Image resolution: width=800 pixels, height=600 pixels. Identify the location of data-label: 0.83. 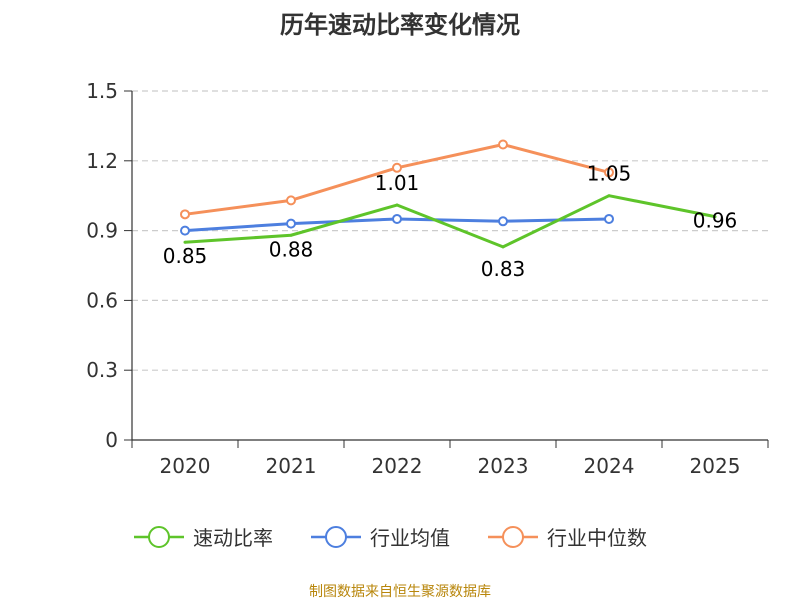
(503, 269).